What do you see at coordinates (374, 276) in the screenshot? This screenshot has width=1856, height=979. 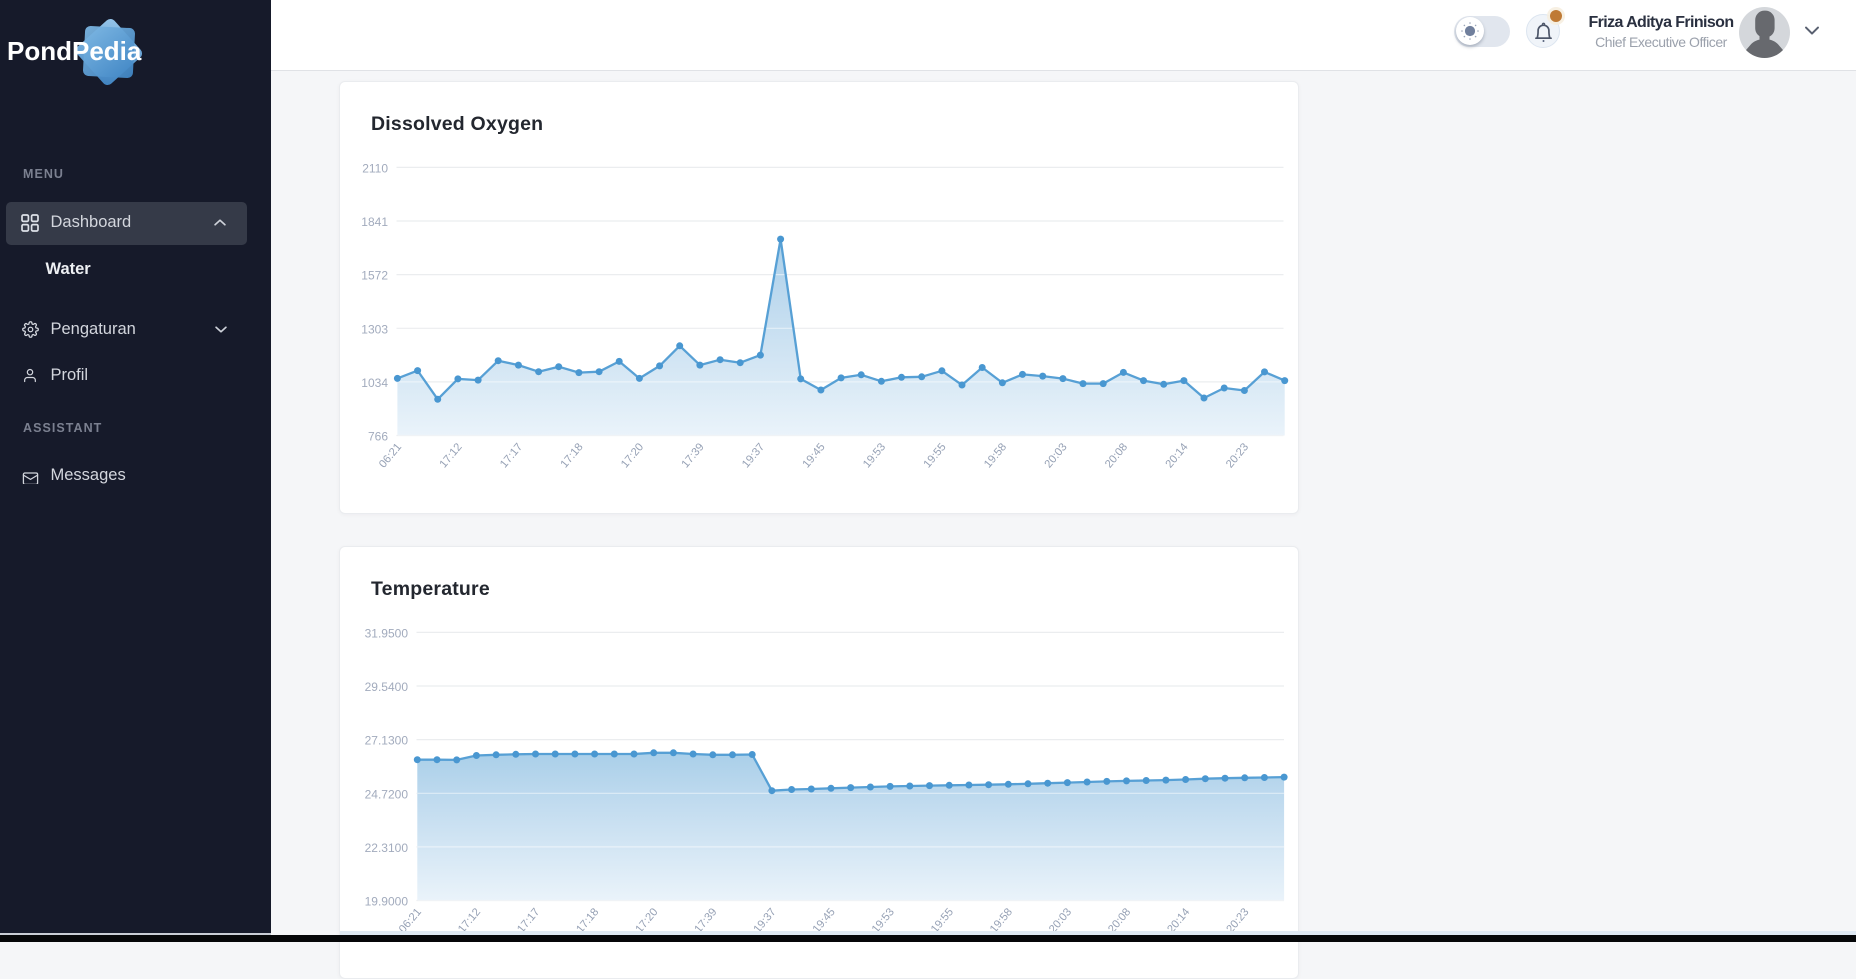 I see `svg-text: 1572` at bounding box center [374, 276].